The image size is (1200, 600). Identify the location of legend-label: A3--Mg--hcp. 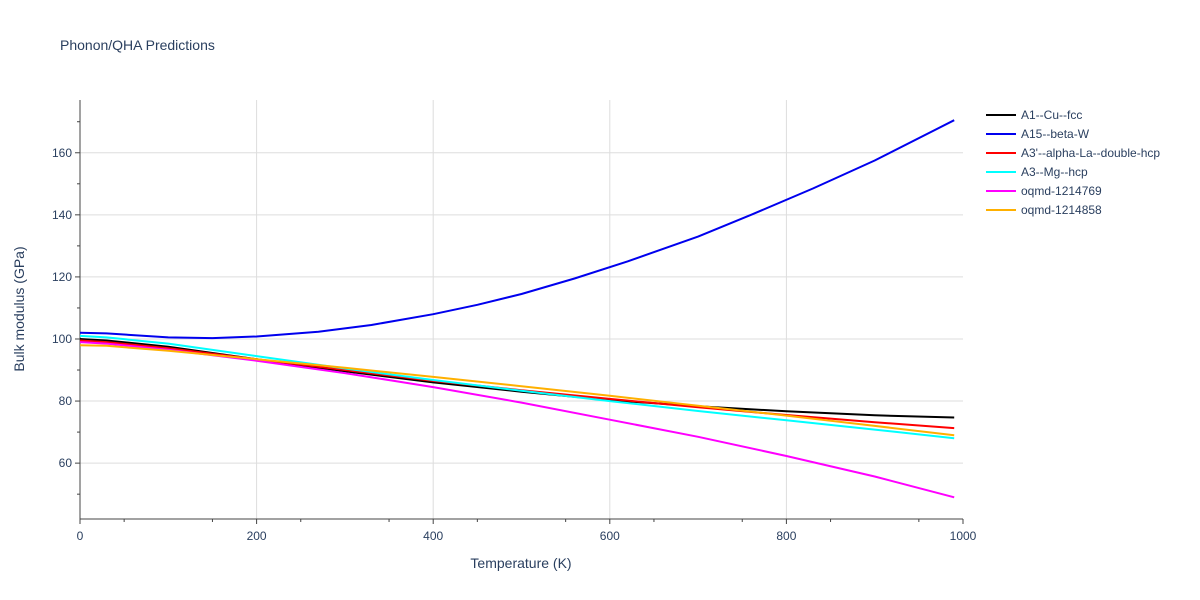
(1054, 172).